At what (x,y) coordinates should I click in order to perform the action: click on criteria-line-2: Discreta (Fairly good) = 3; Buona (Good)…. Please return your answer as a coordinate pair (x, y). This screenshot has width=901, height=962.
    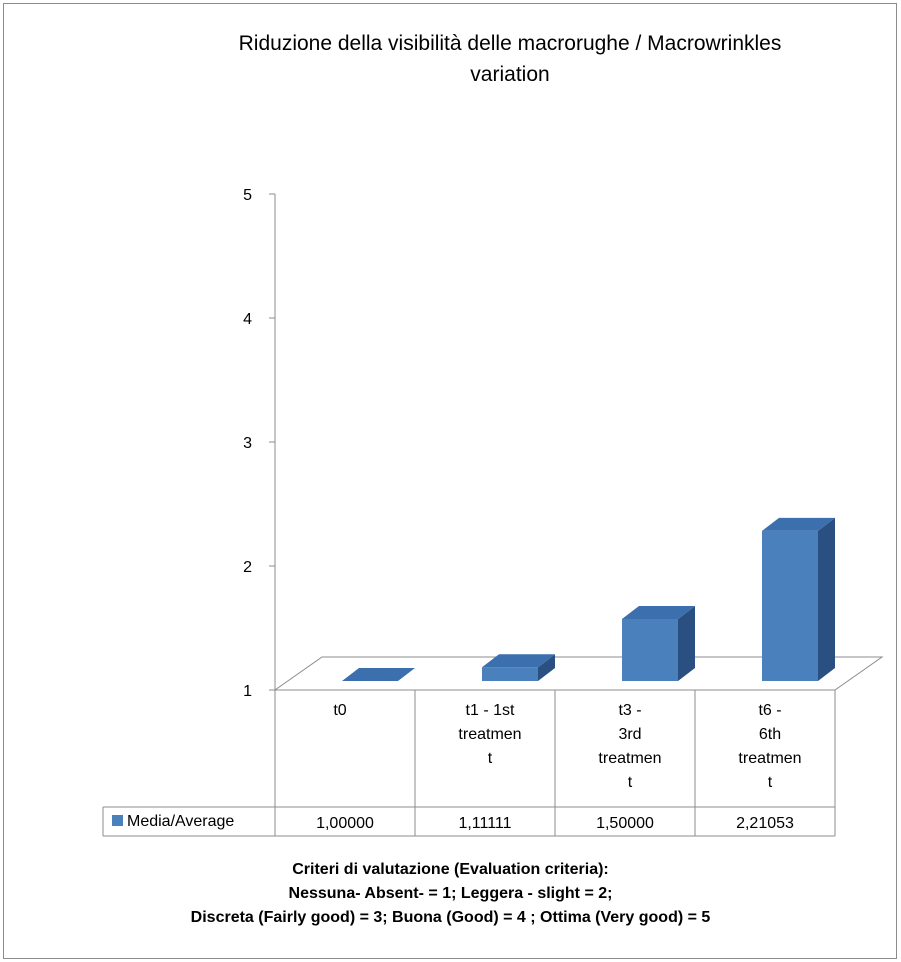
    Looking at the image, I should click on (450, 917).